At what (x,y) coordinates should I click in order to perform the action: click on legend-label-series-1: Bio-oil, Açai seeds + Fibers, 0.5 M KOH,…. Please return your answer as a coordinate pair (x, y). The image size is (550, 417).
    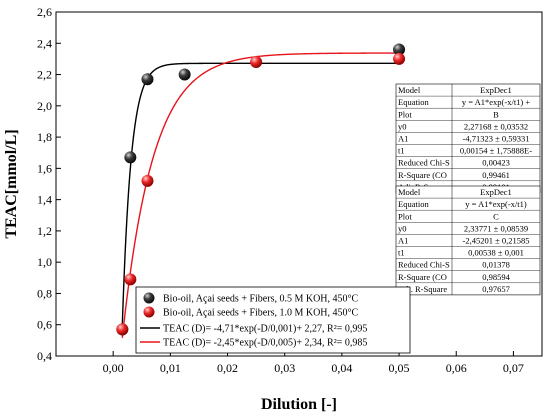
    Looking at the image, I should click on (261, 299).